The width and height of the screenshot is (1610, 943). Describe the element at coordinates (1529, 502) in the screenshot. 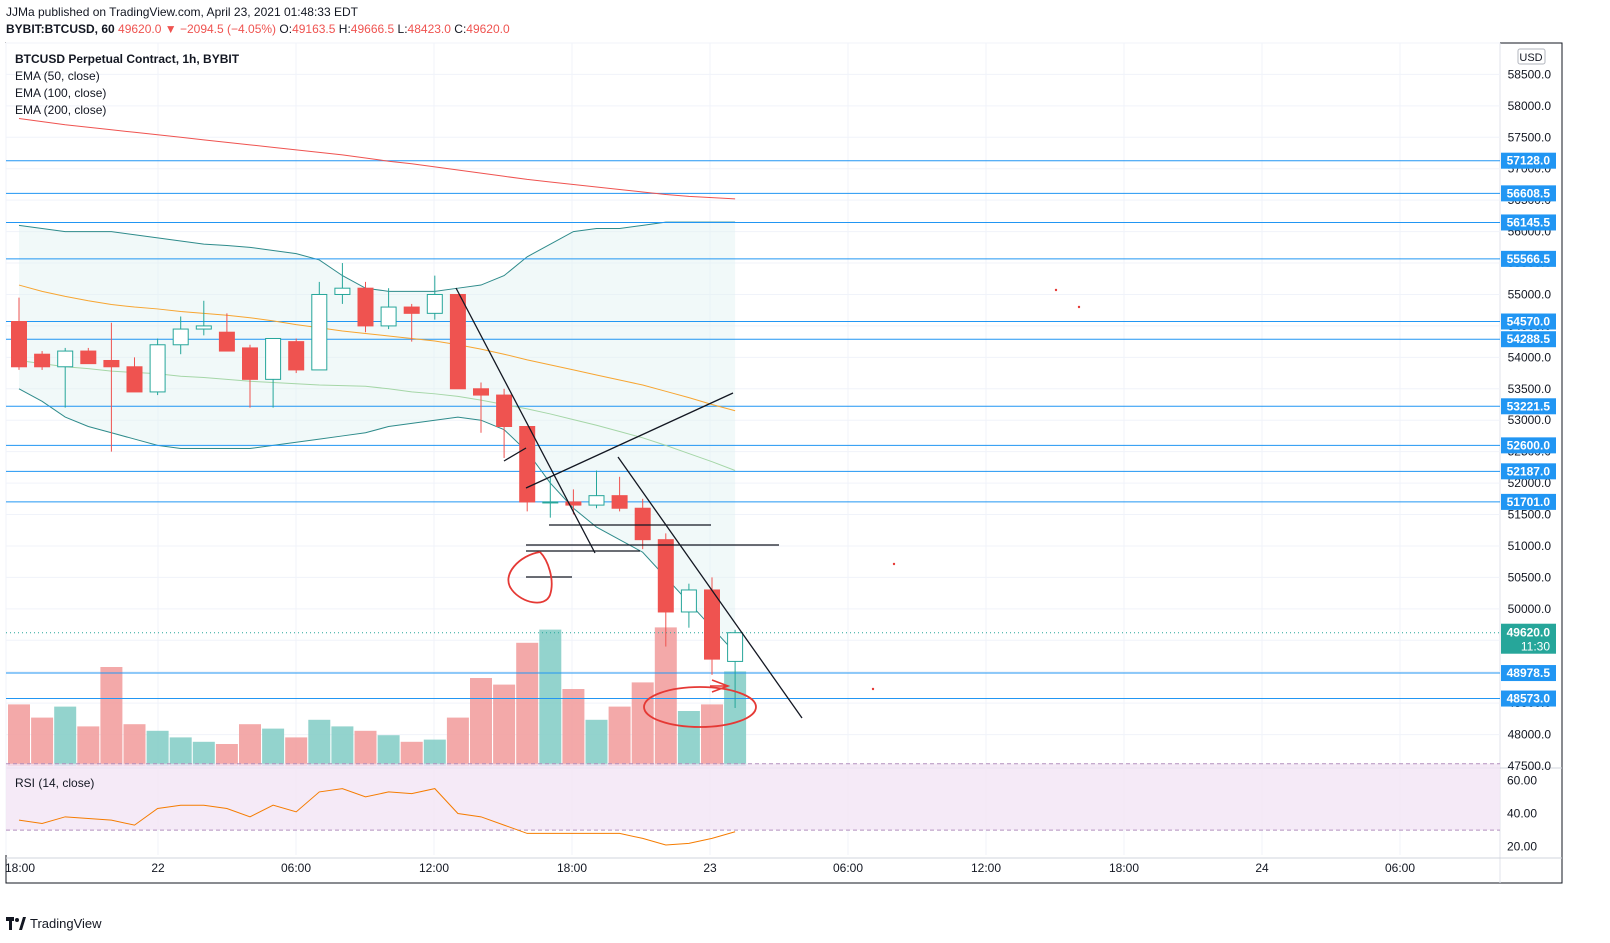

I see `level-tag-label: 51701.0` at that location.